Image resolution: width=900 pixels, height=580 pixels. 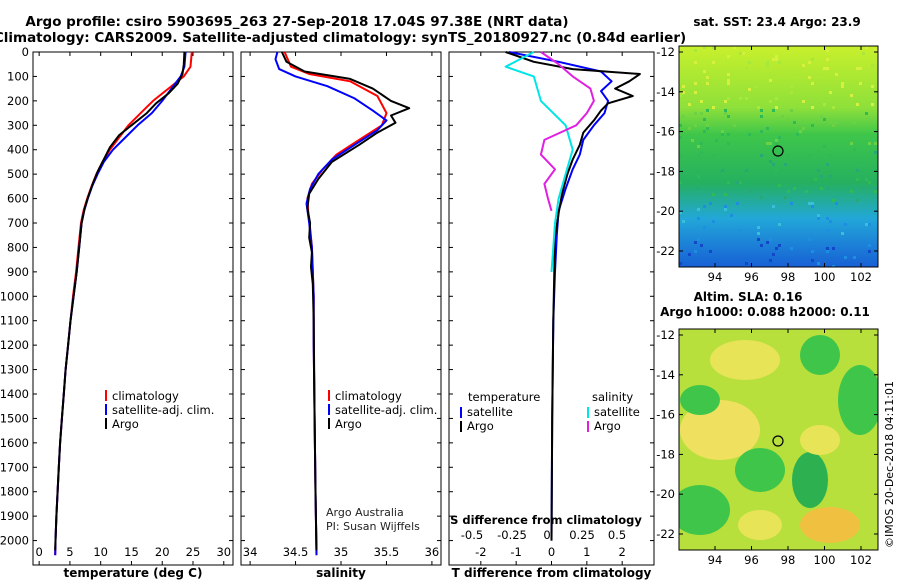 I want to click on depth-tick-label: 0, so click(x=25, y=52).